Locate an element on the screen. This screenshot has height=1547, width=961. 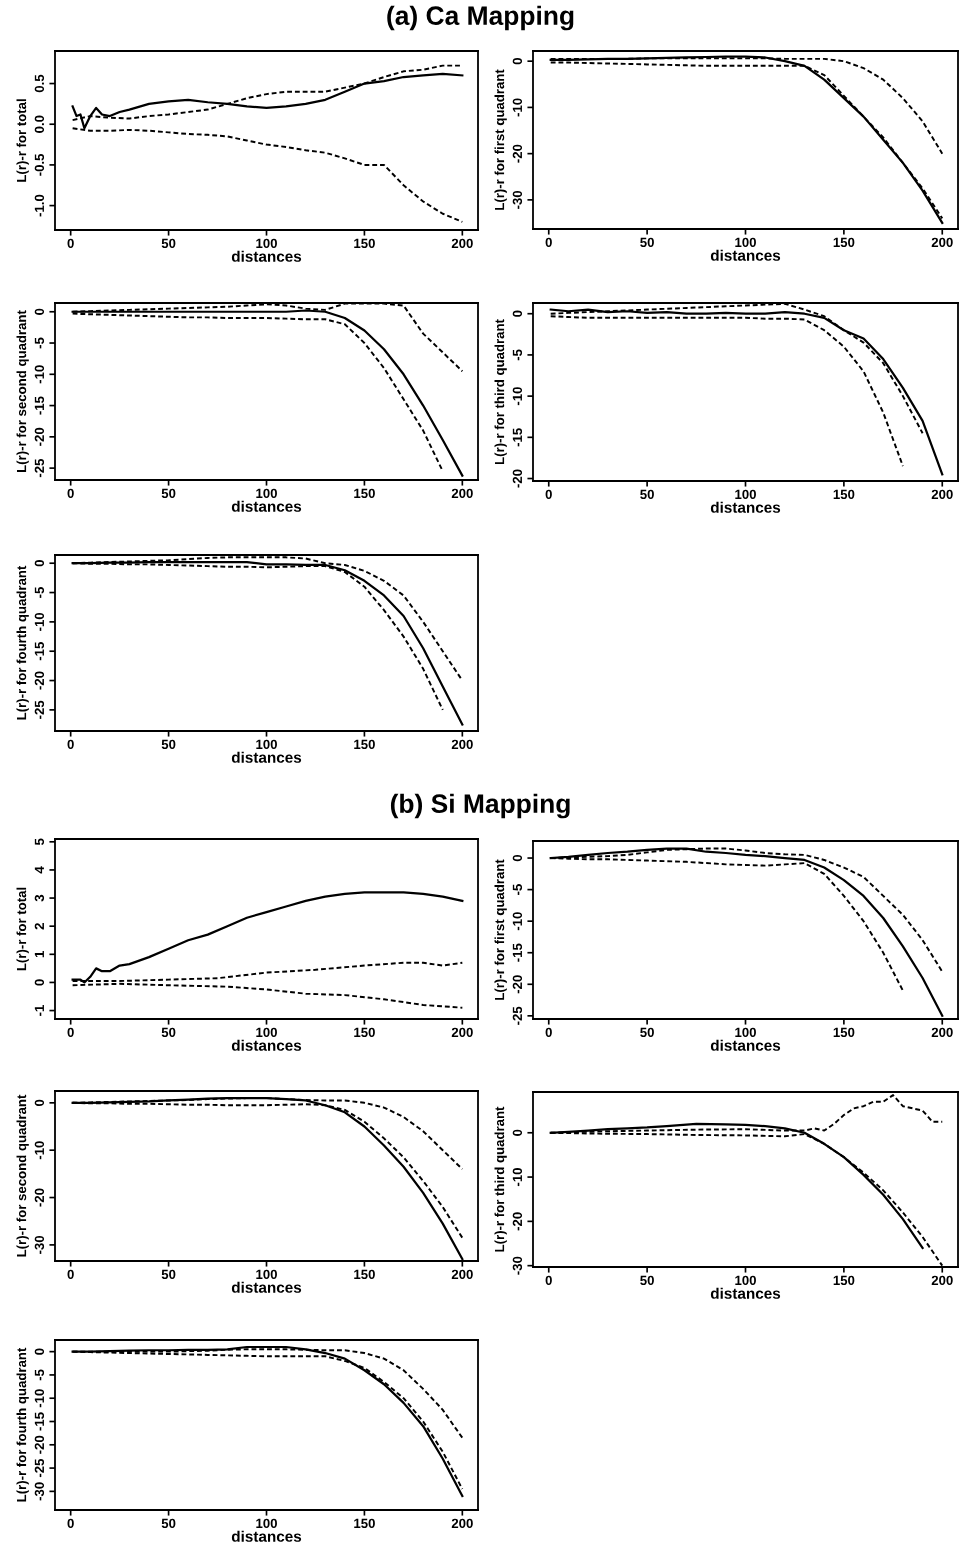
y-tick-label: -0.5 is located at coordinates (39, 164).